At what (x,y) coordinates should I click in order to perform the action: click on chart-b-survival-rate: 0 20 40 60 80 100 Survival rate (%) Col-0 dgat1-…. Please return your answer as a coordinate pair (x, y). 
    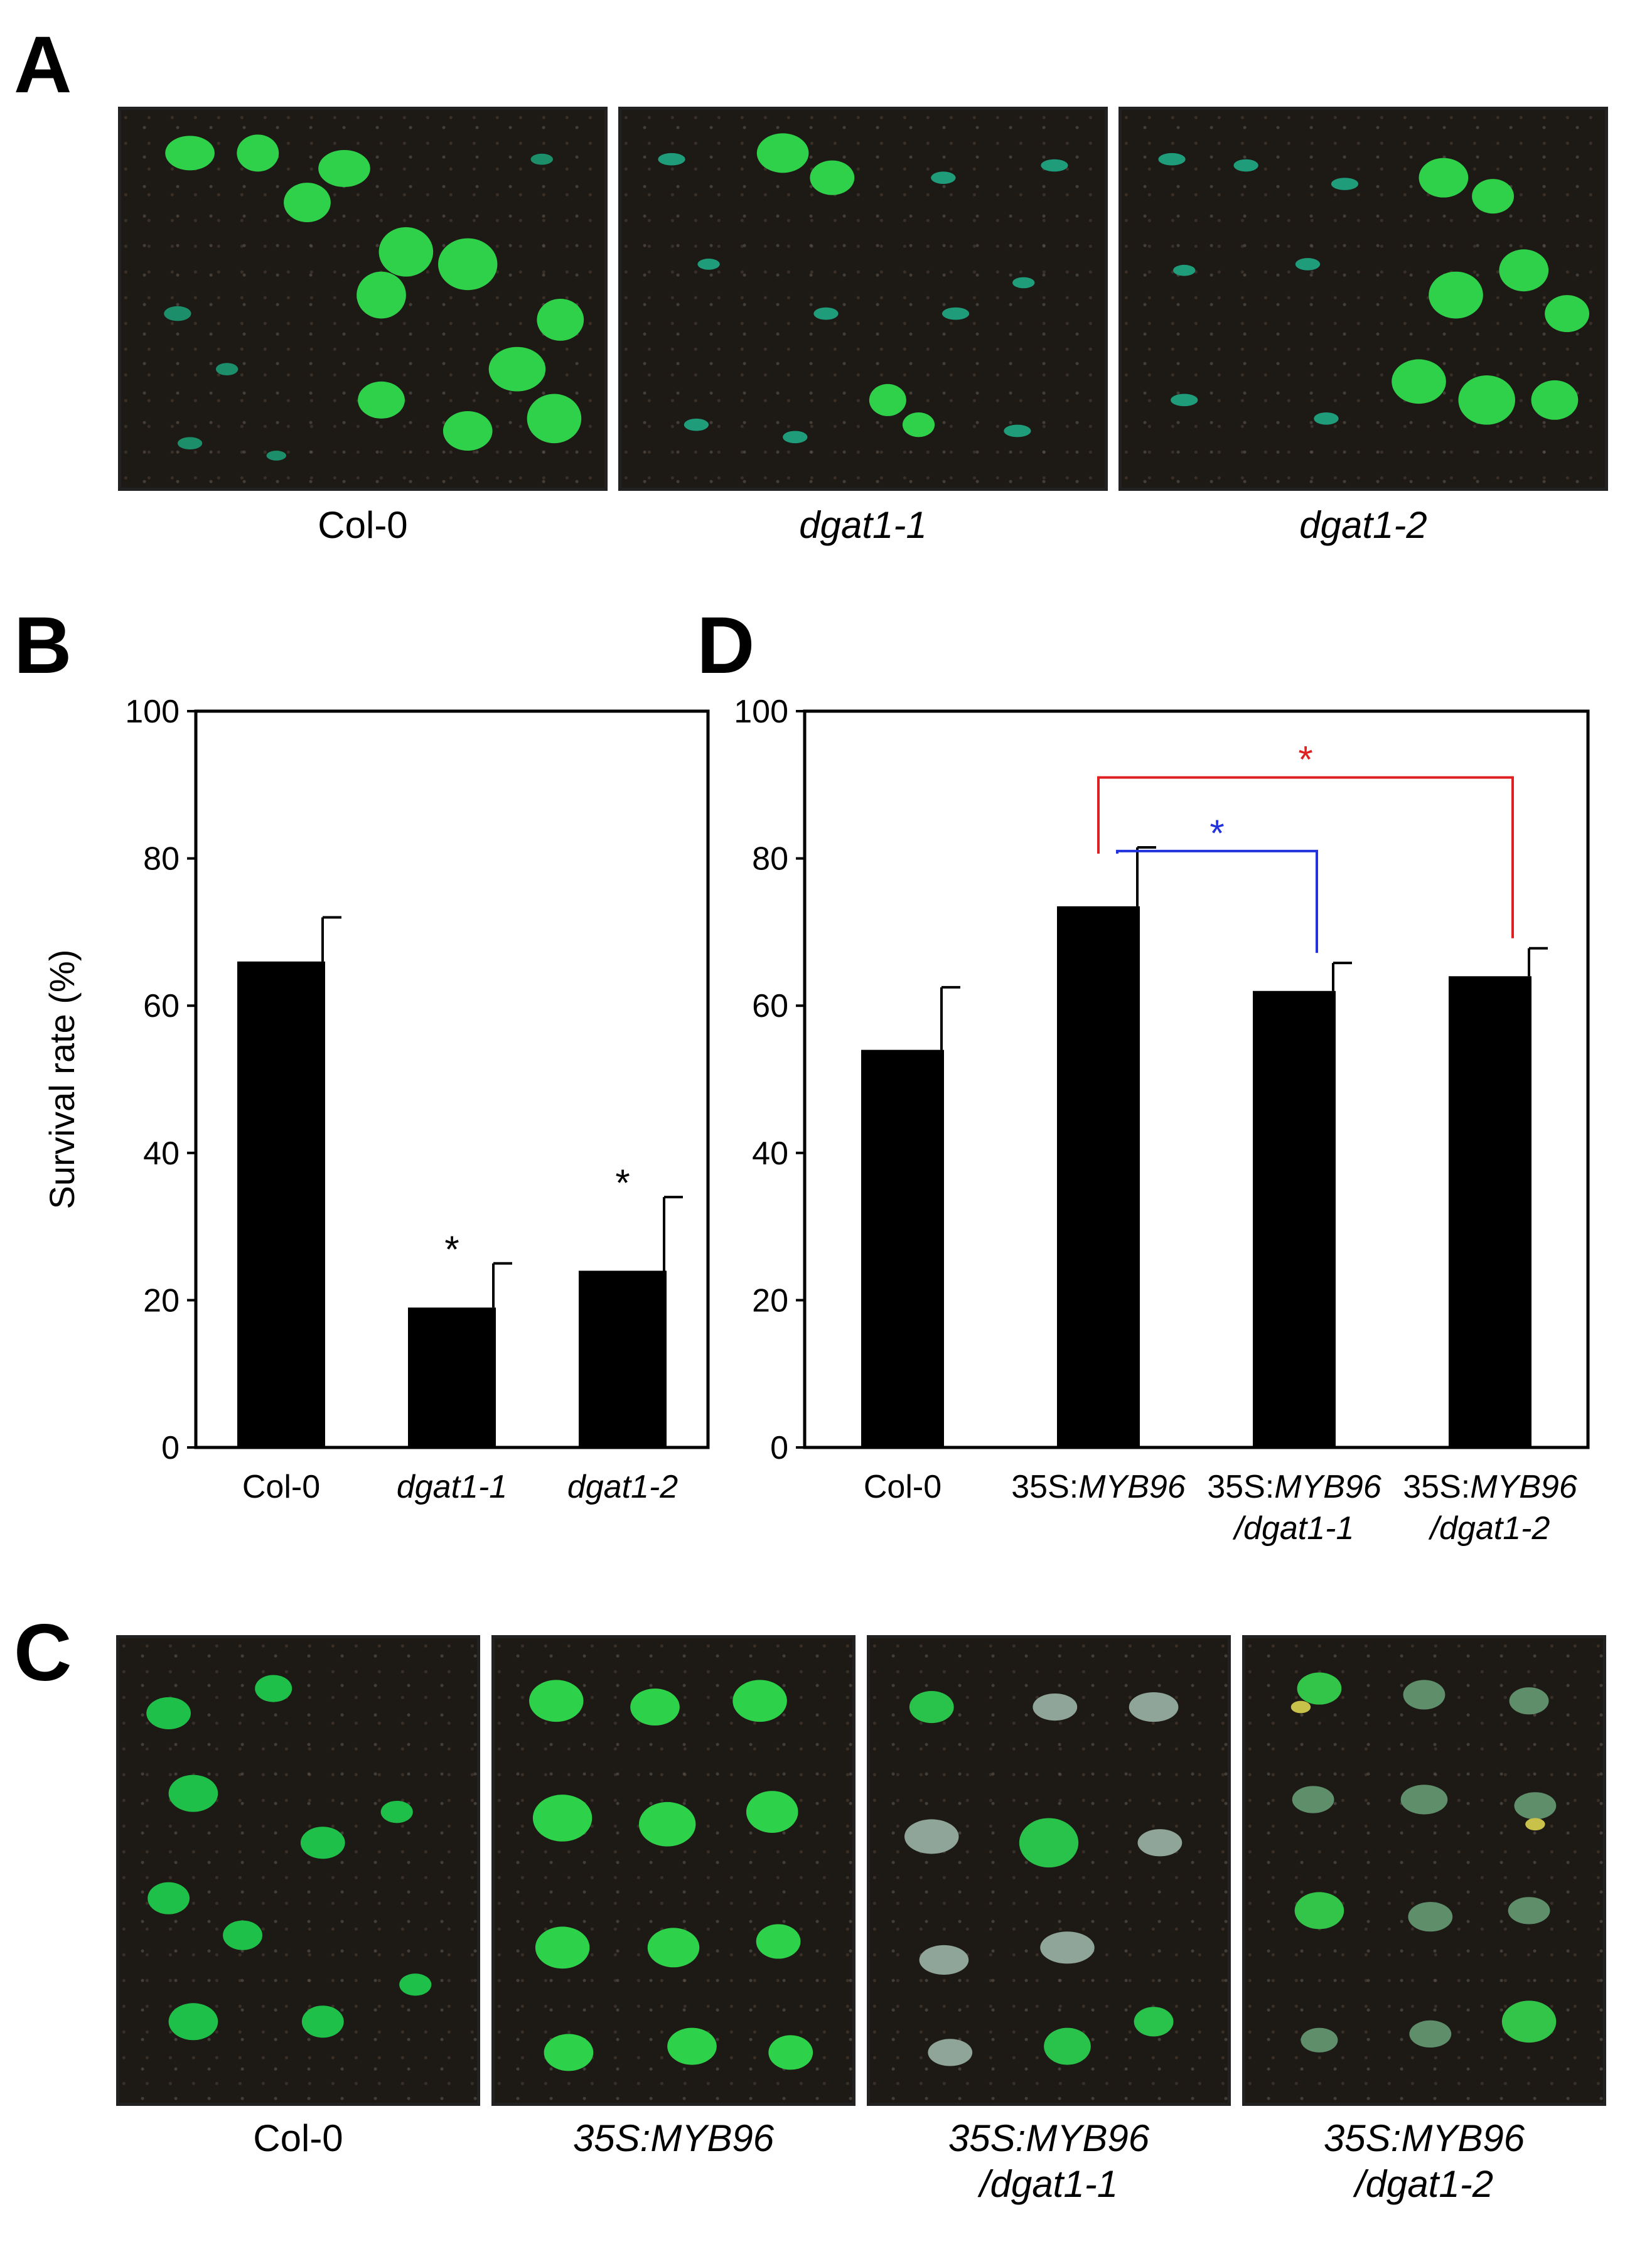
    Looking at the image, I should click on (376, 1099).